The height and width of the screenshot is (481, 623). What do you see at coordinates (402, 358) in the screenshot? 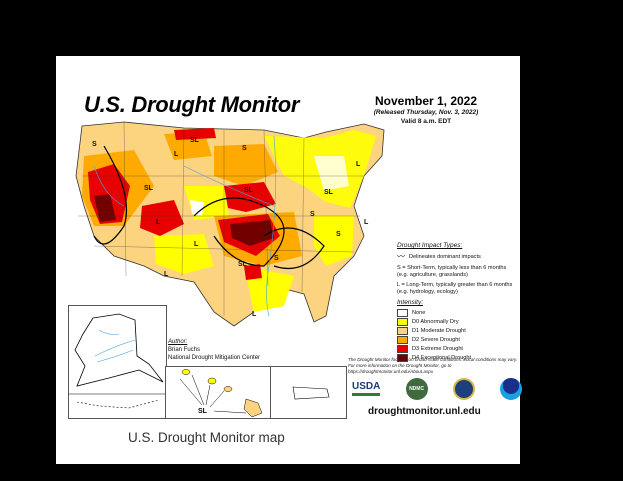
I see `swatch-d4` at bounding box center [402, 358].